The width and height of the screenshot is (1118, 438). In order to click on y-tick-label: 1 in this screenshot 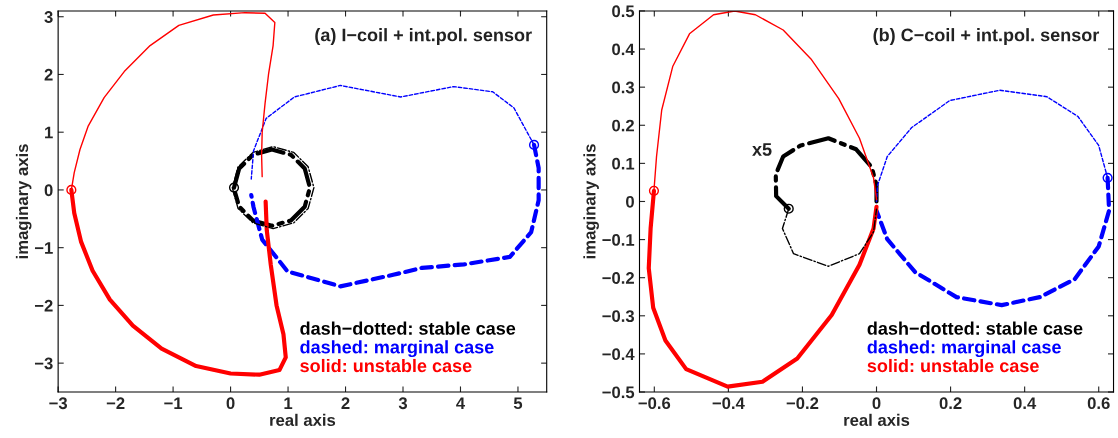, I will do `click(49, 132)`.